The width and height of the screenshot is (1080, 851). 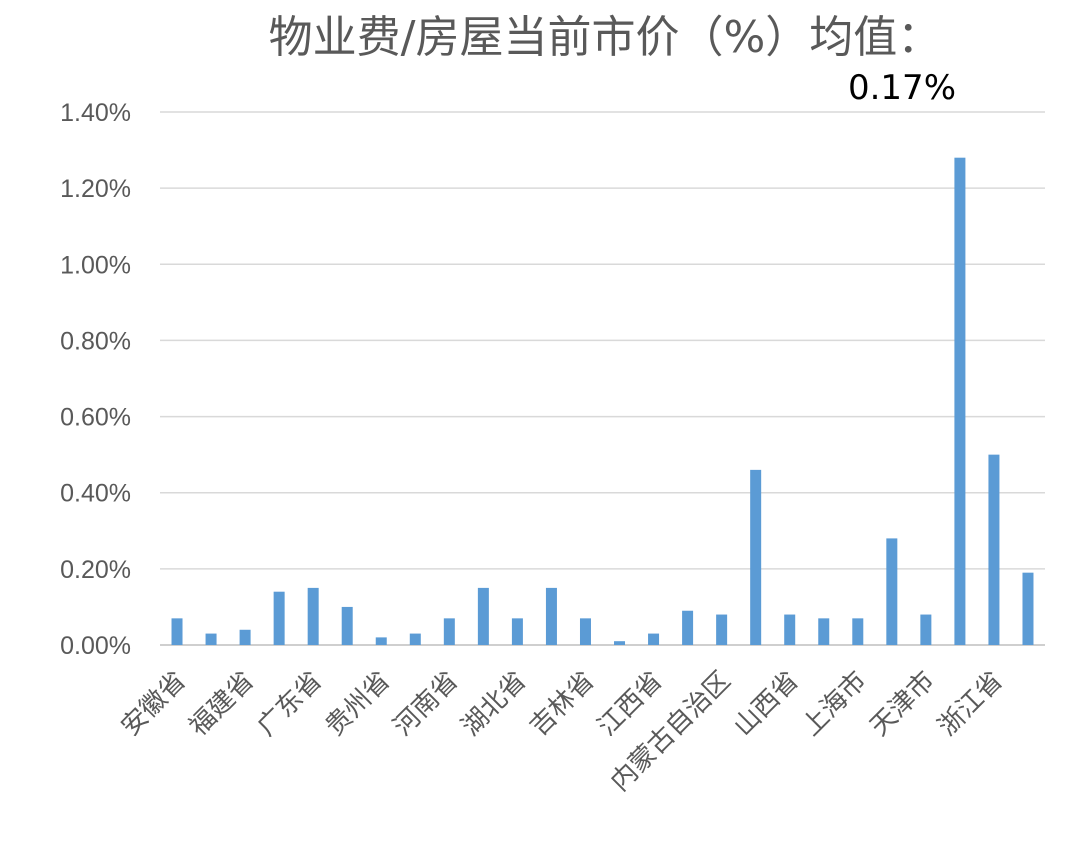 What do you see at coordinates (562, 704) in the screenshot?
I see `x-tick-label: 吉林省` at bounding box center [562, 704].